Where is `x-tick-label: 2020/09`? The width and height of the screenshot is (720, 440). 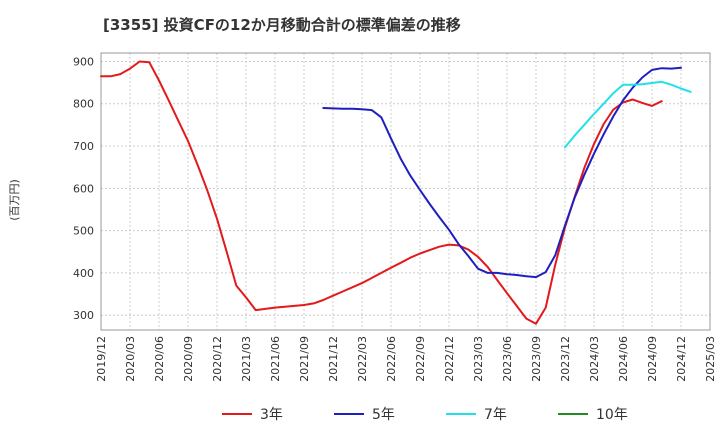
x-tick-label: 2020/09 is located at coordinates (188, 359).